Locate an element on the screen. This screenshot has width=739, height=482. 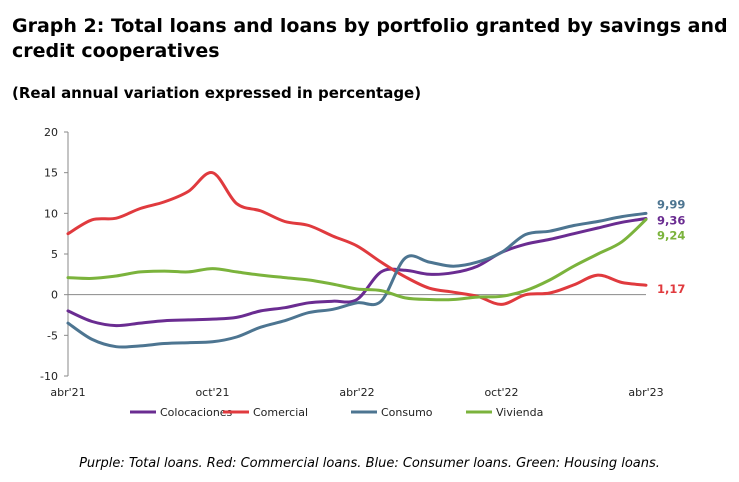
end-label-consumo: 9,99 is located at coordinates (671, 204).